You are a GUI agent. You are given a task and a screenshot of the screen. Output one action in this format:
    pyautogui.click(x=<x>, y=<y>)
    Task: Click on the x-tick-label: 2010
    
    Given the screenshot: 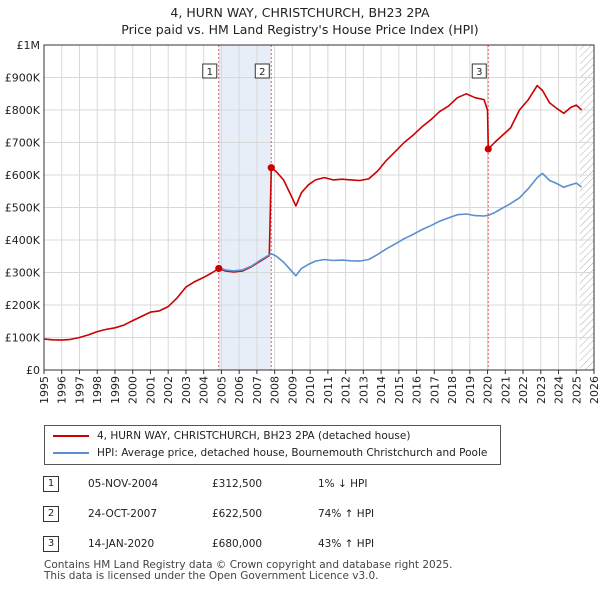 What is the action you would take?
    pyautogui.click(x=310, y=390)
    